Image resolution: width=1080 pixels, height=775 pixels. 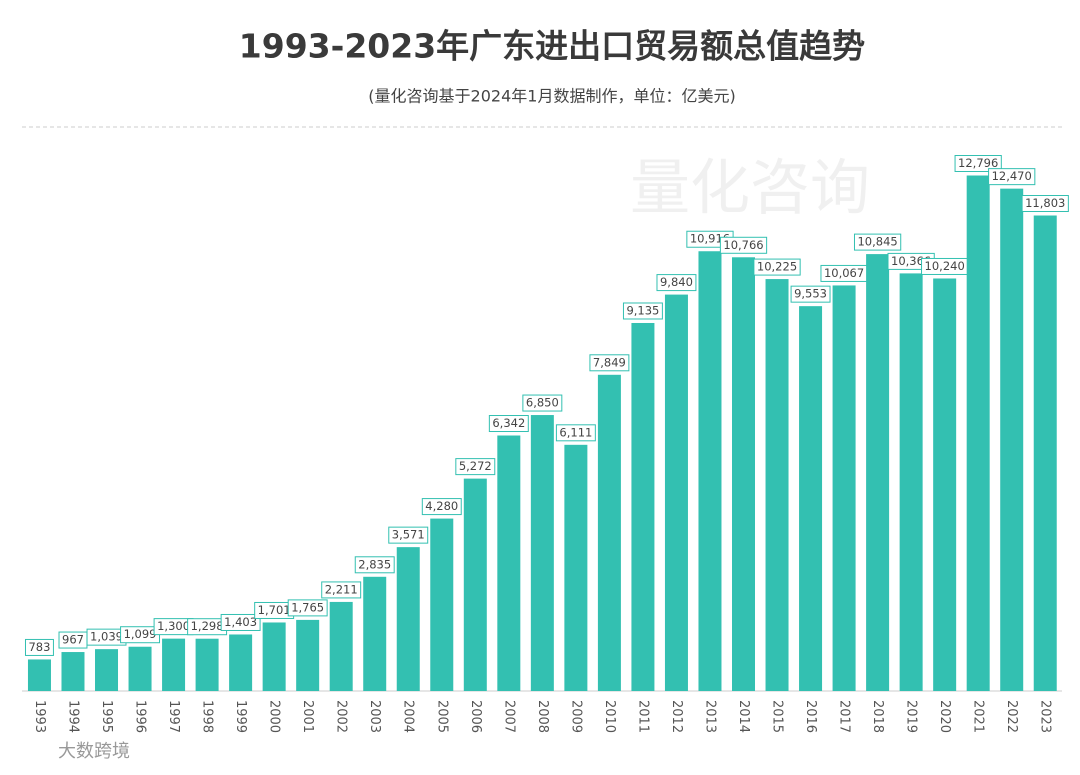 What do you see at coordinates (810, 716) in the screenshot?
I see `x-tick-label: 2016` at bounding box center [810, 716].